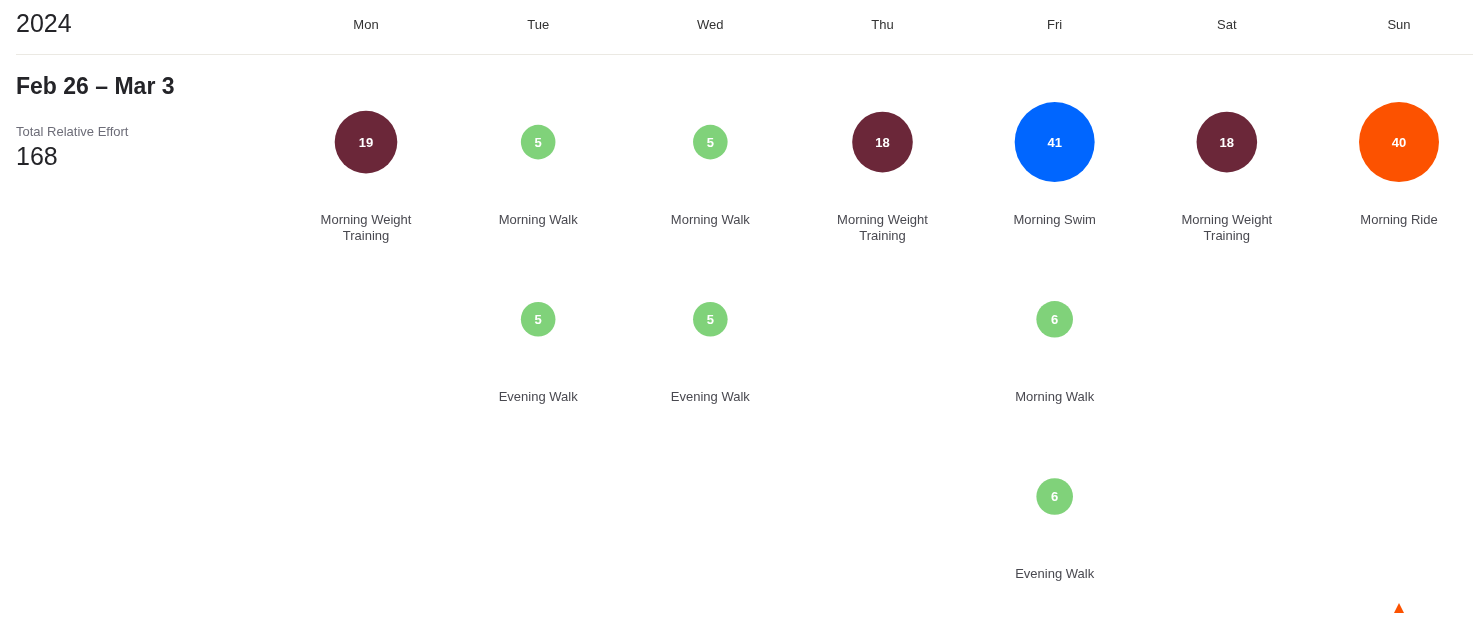 This screenshot has width=1473, height=618. What do you see at coordinates (44, 22) in the screenshot?
I see `text: 2024` at bounding box center [44, 22].